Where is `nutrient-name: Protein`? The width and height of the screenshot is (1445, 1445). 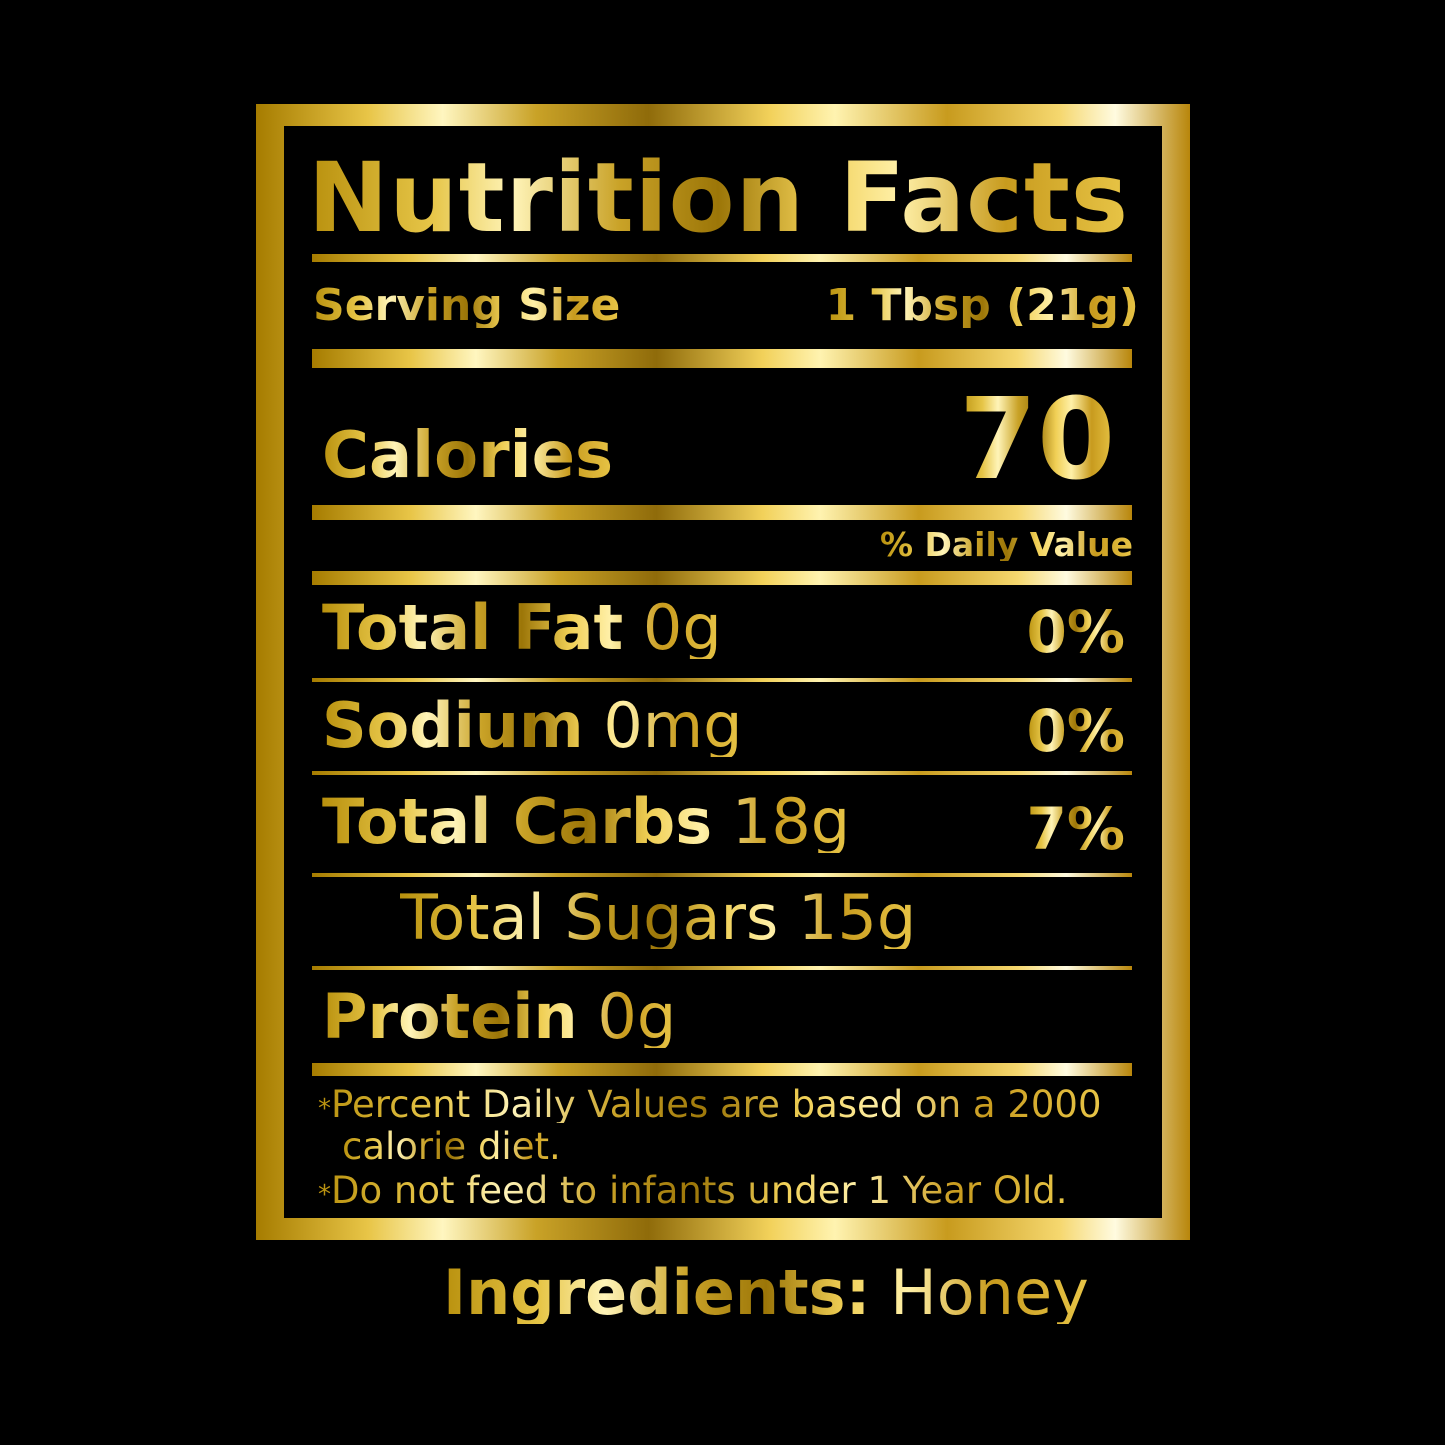
nutrient-name: Protein is located at coordinates (450, 1016).